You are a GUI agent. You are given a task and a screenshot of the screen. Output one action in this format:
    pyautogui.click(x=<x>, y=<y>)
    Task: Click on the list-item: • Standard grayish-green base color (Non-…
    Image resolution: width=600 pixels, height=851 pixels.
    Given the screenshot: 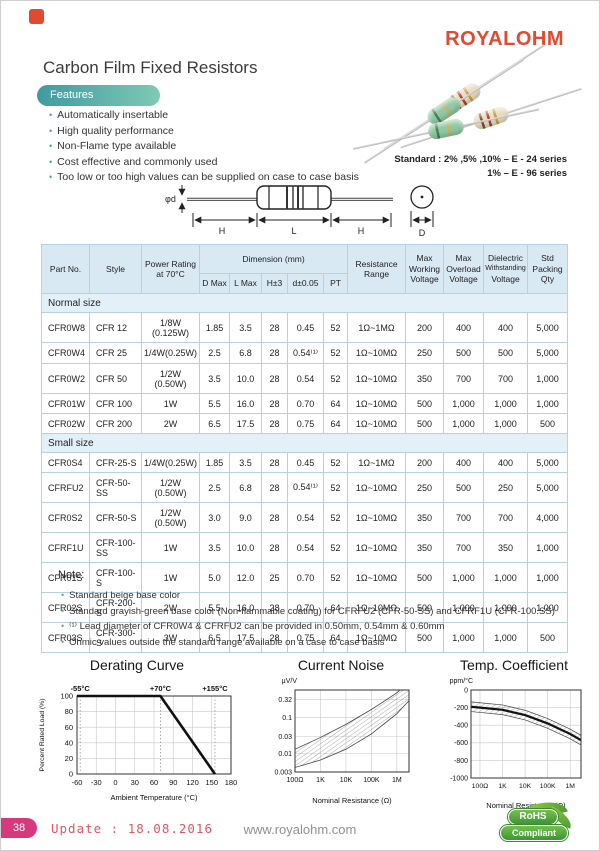 What is the action you would take?
    pyautogui.click(x=308, y=612)
    